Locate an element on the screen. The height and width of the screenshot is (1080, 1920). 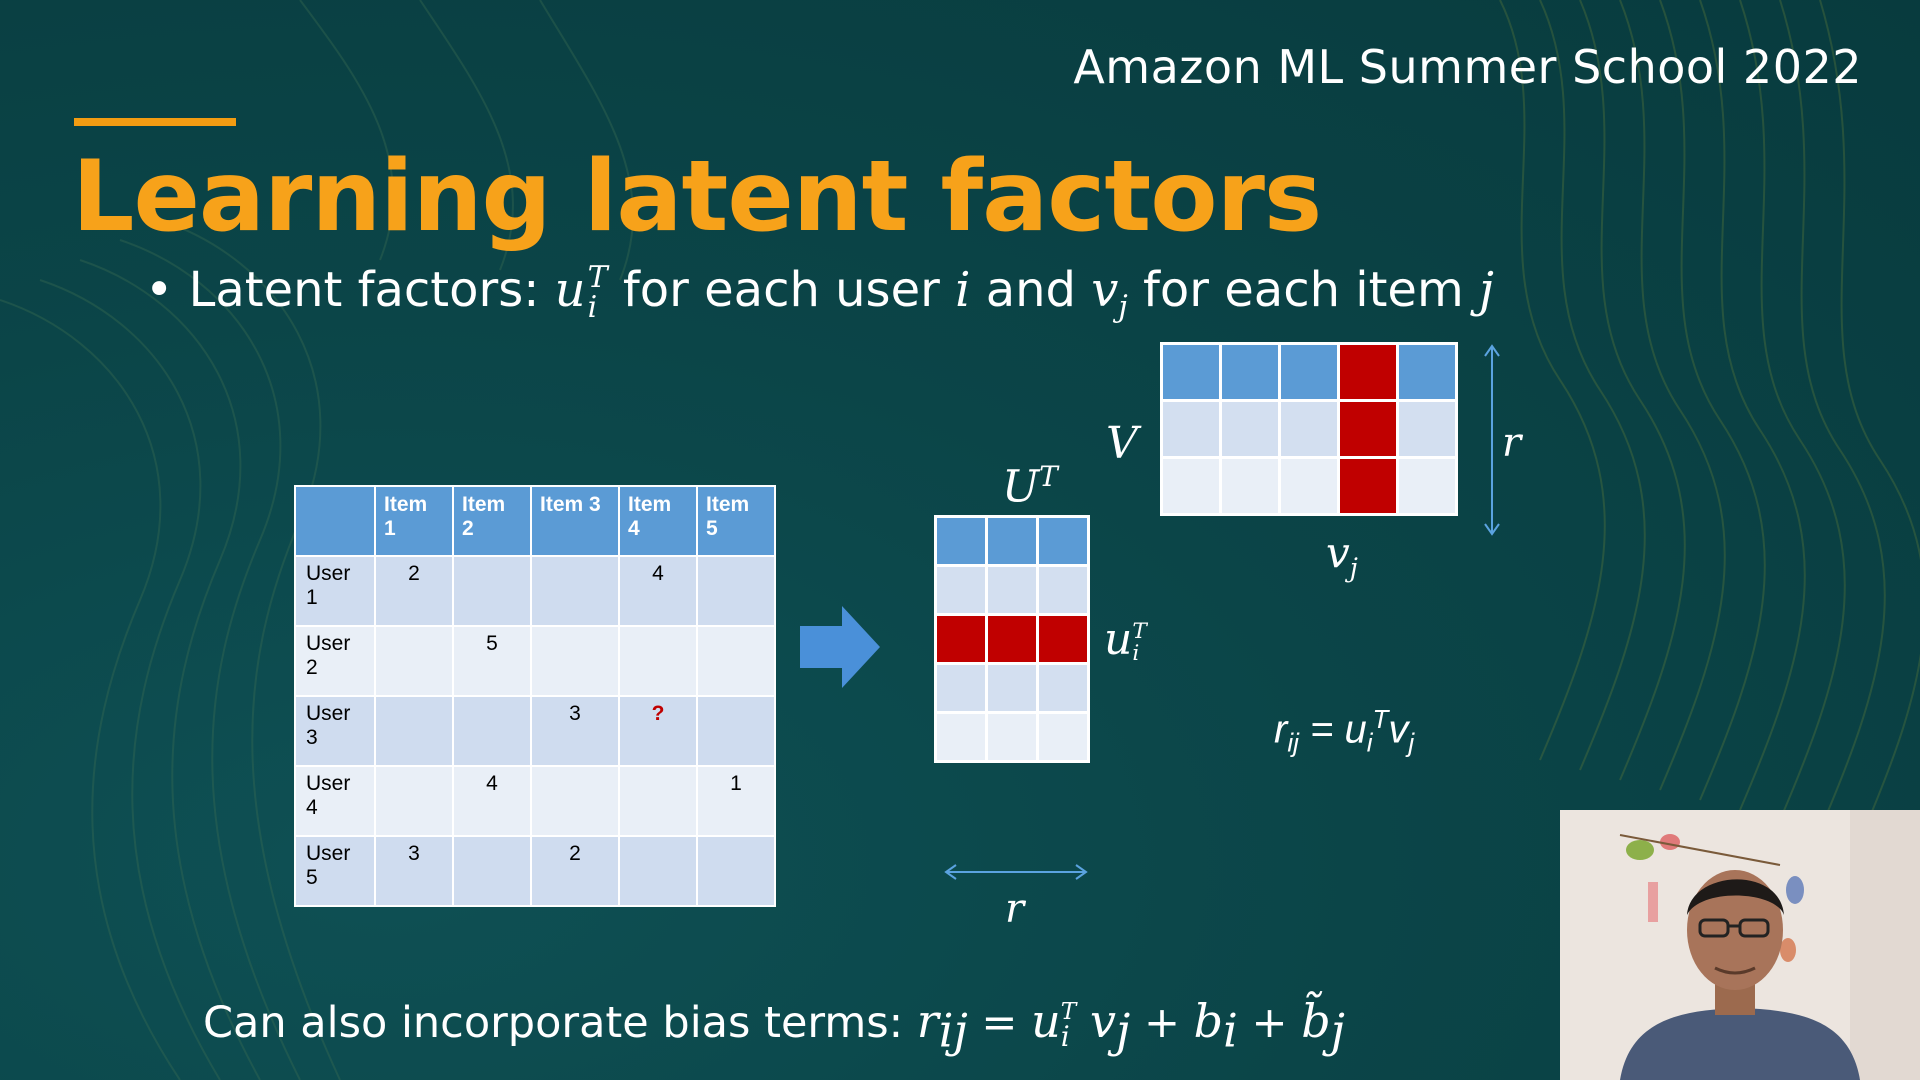
table-row: User 5 3 2 is located at coordinates (535, 871).